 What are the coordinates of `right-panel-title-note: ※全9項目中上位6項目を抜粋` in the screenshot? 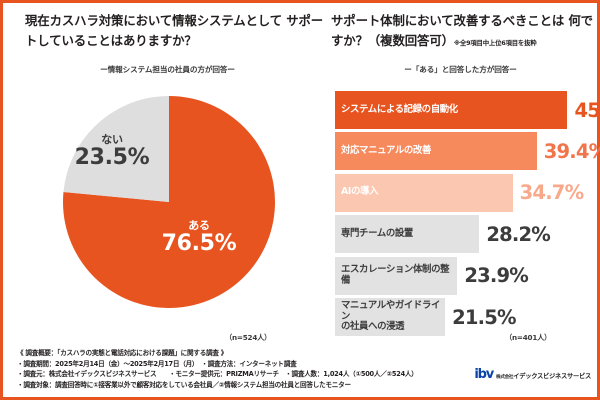 It's located at (495, 43).